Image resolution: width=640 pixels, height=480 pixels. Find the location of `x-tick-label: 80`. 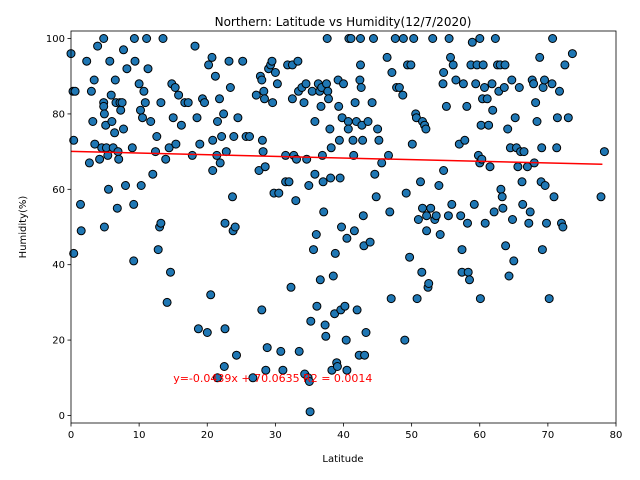

x-tick-label: 80 is located at coordinates (616, 435).